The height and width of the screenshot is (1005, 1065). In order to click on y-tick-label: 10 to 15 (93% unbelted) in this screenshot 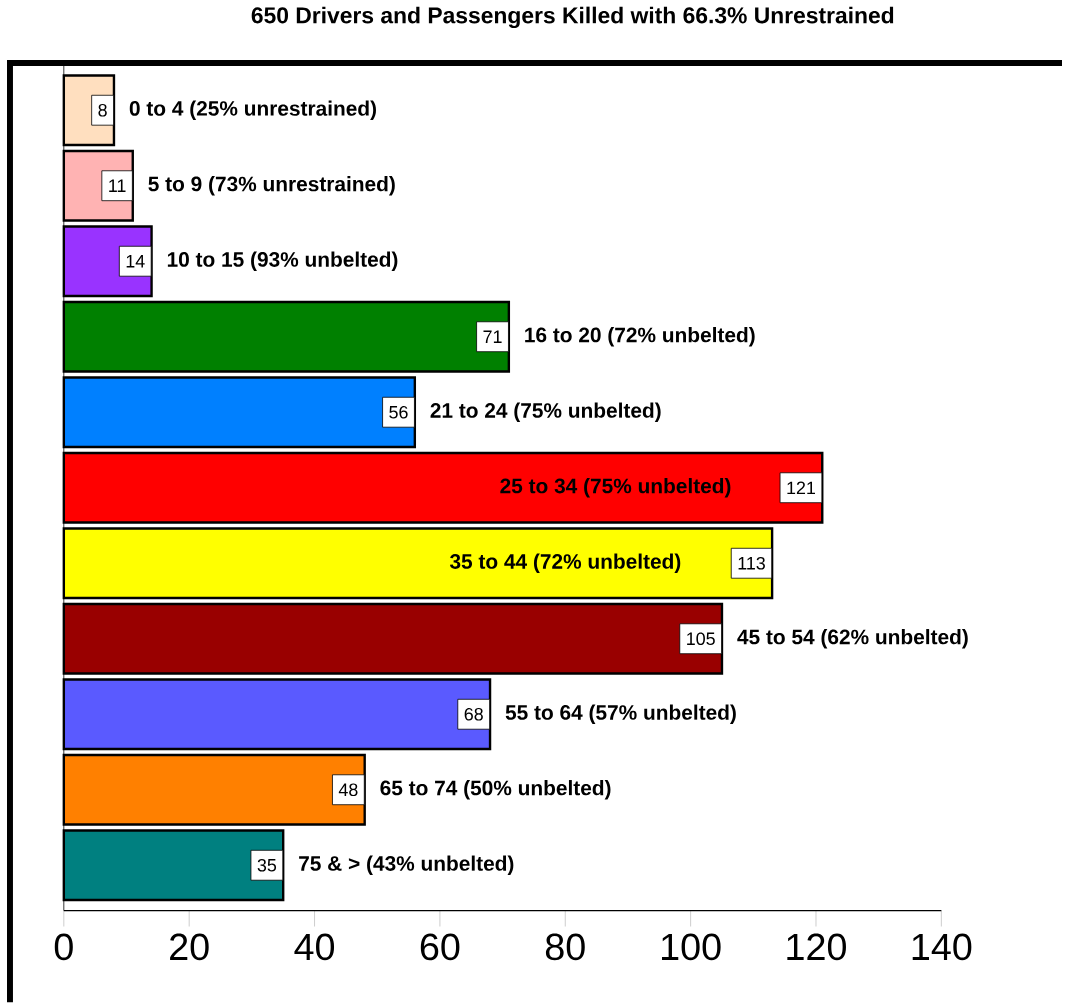, I will do `click(282, 261)`.